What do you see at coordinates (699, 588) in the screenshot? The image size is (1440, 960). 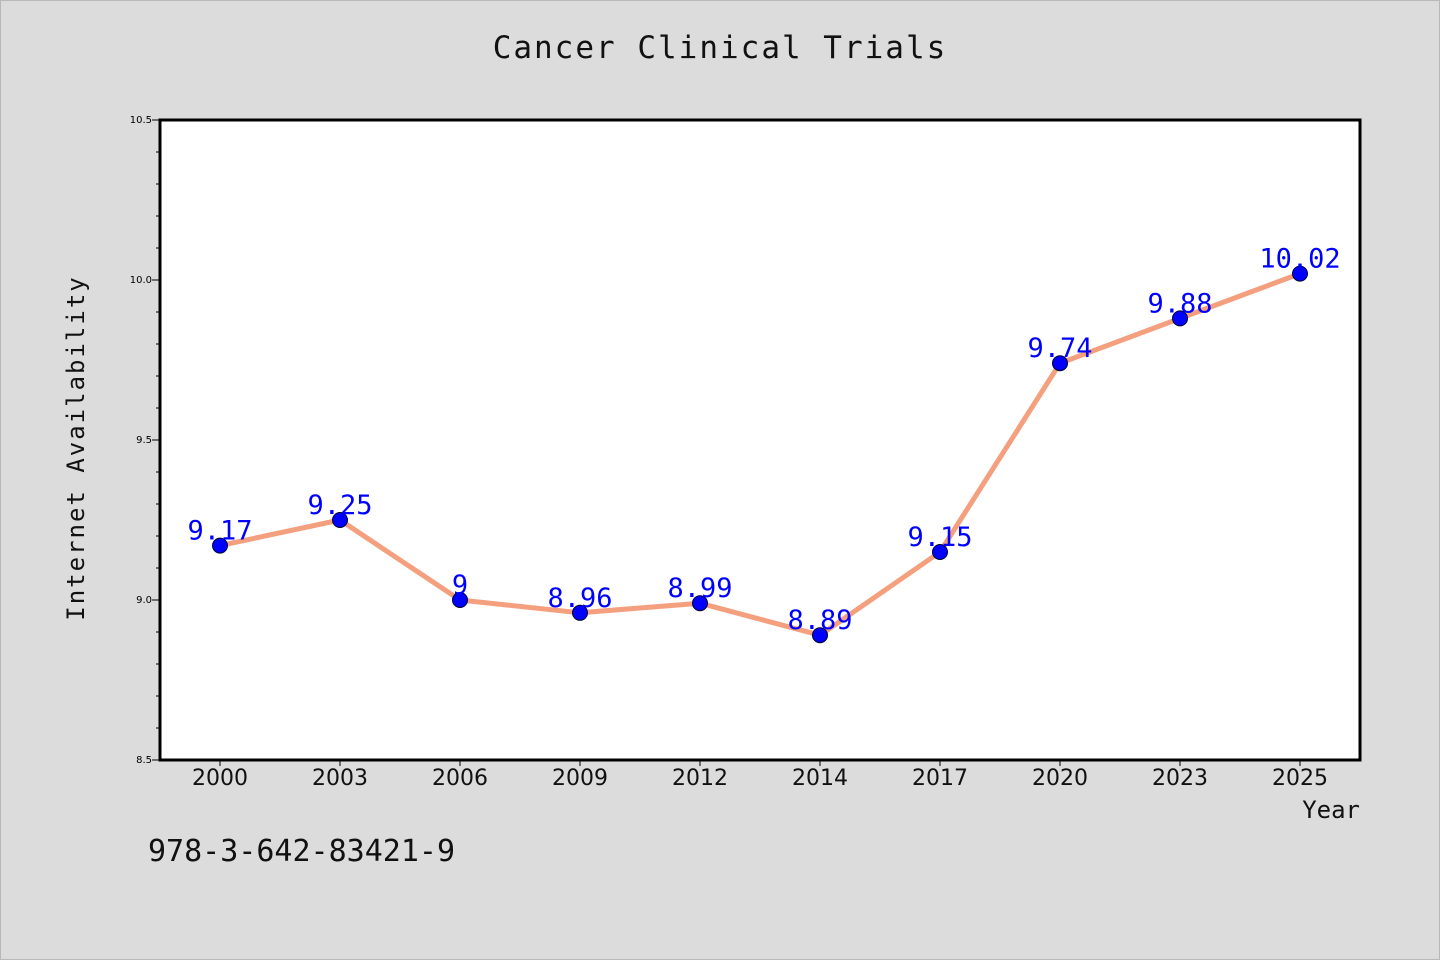 I see `data-label: 8.99` at bounding box center [699, 588].